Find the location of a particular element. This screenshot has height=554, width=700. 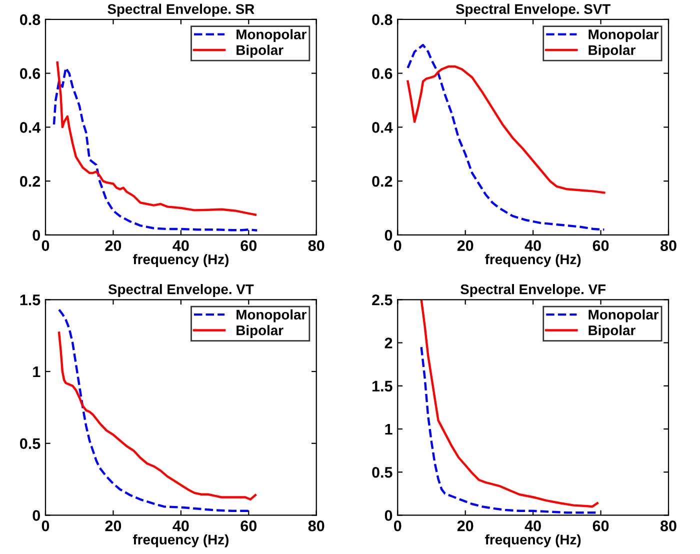

chart-title: Spectral Envelope. VF is located at coordinates (533, 290).